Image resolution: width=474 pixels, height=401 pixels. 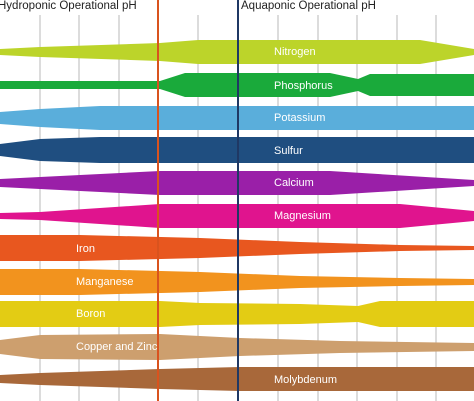 What do you see at coordinates (305, 380) in the screenshot?
I see `label-molybdenum: Molybdenum` at bounding box center [305, 380].